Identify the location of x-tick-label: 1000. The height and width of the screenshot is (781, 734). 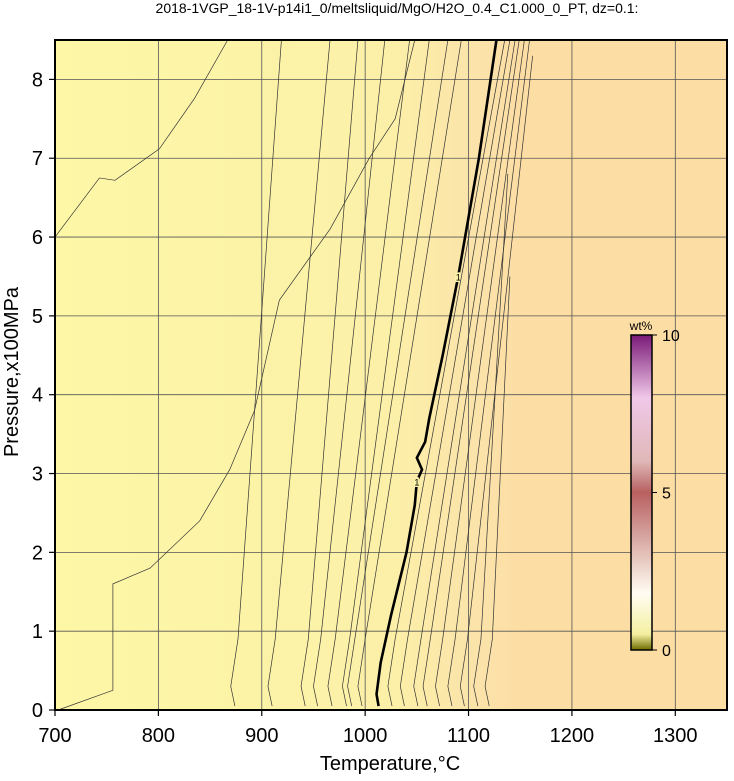
(365, 736).